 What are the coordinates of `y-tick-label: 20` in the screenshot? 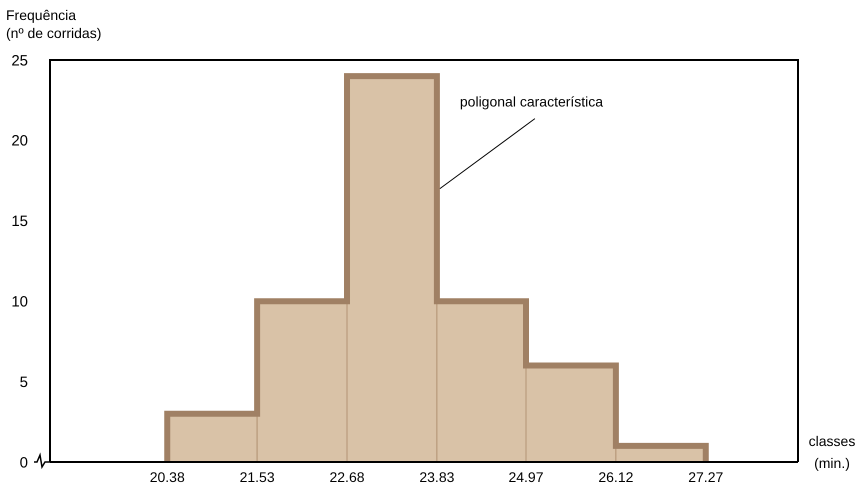 It's located at (19, 141).